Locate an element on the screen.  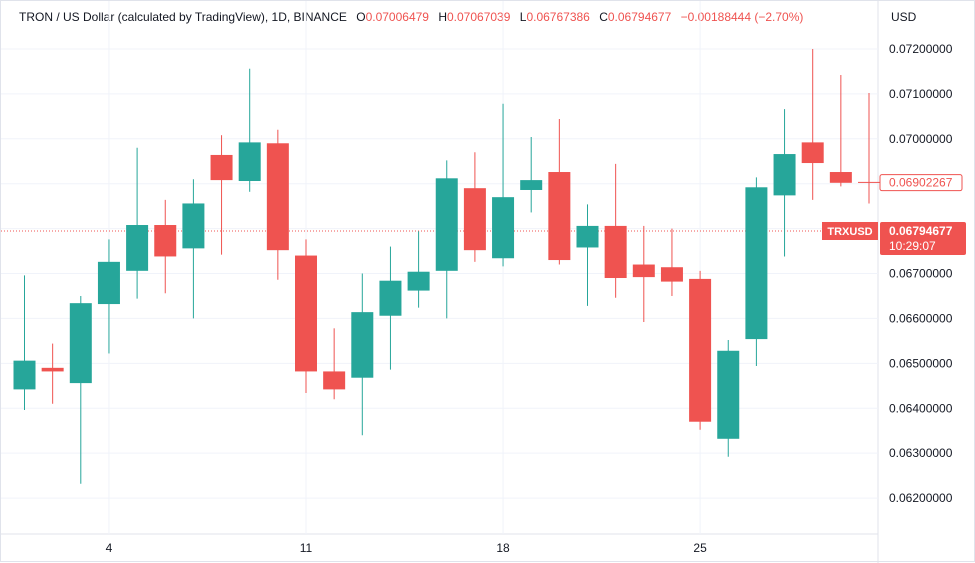
change-value: −0.00188444 (−2.70%) is located at coordinates (742, 17).